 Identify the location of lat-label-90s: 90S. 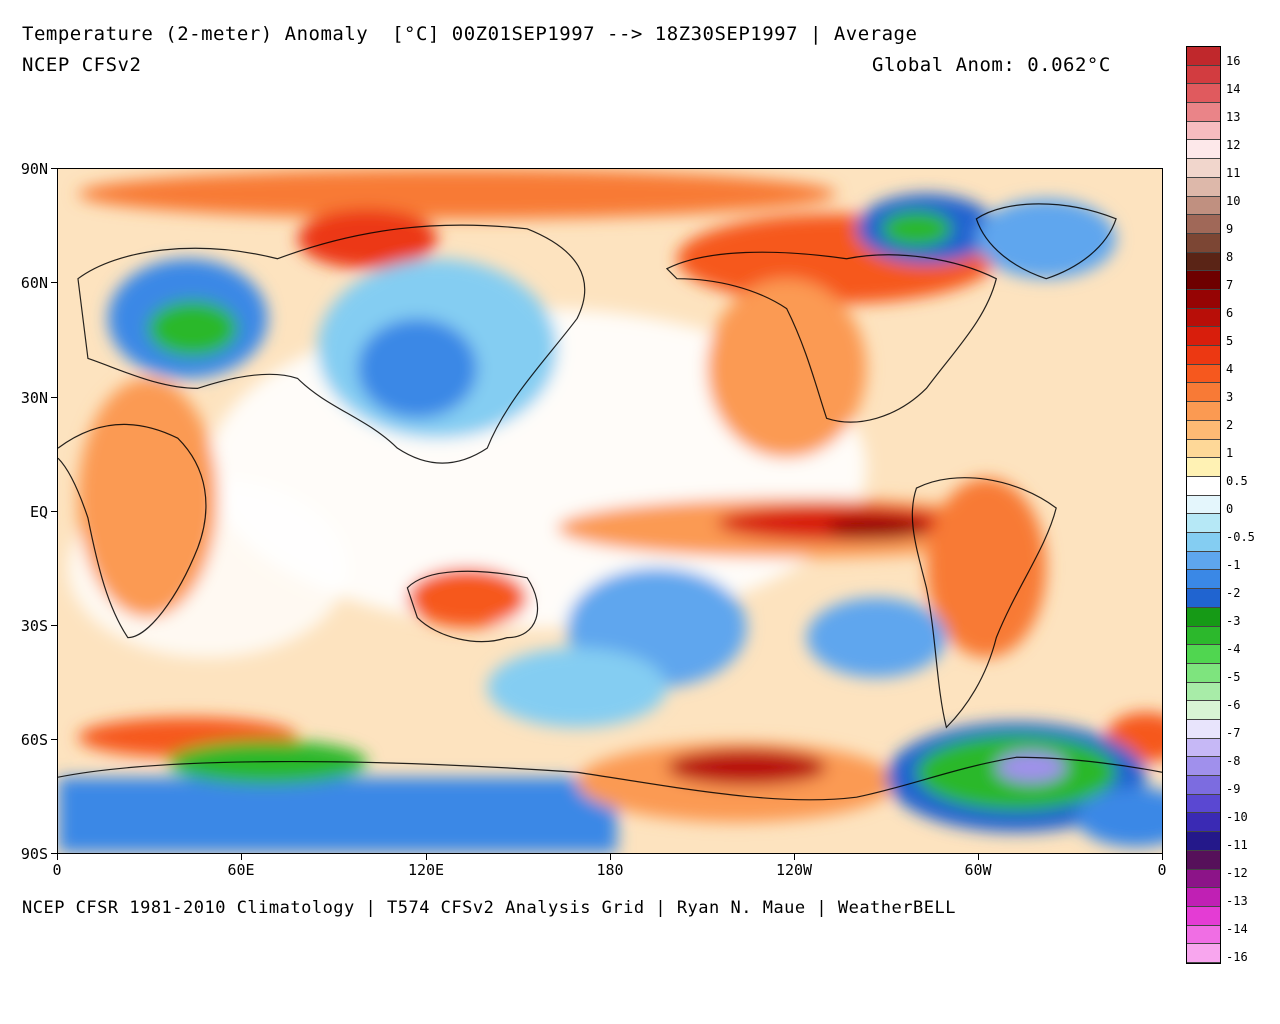
(34, 854).